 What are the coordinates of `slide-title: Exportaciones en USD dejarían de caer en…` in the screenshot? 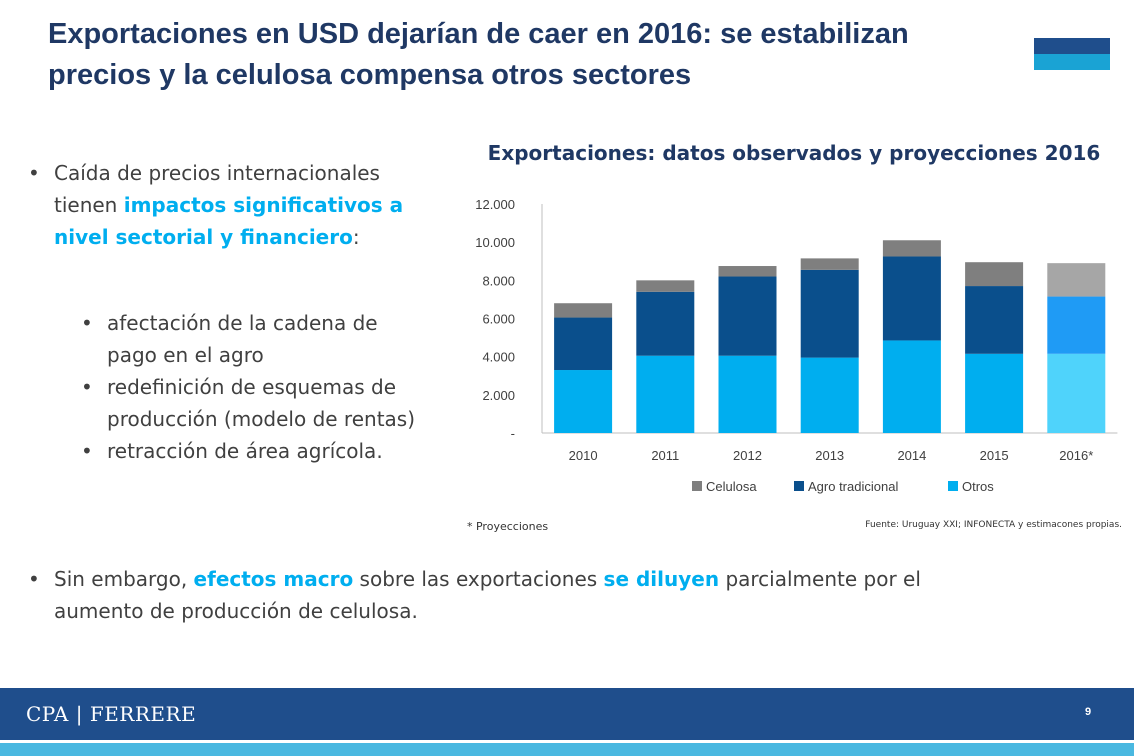 It's located at (478, 54).